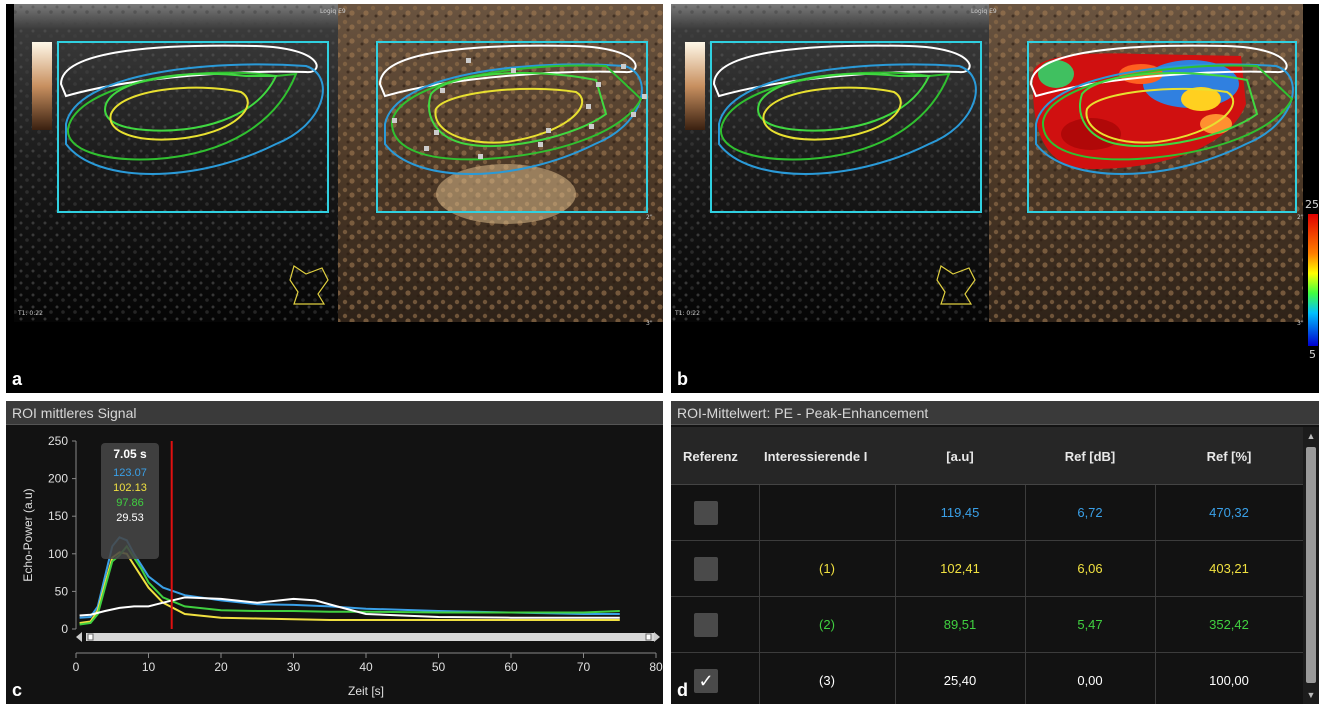 The image size is (1323, 706). Describe the element at coordinates (657, 637) in the screenshot. I see `scroll-right-icon` at that location.